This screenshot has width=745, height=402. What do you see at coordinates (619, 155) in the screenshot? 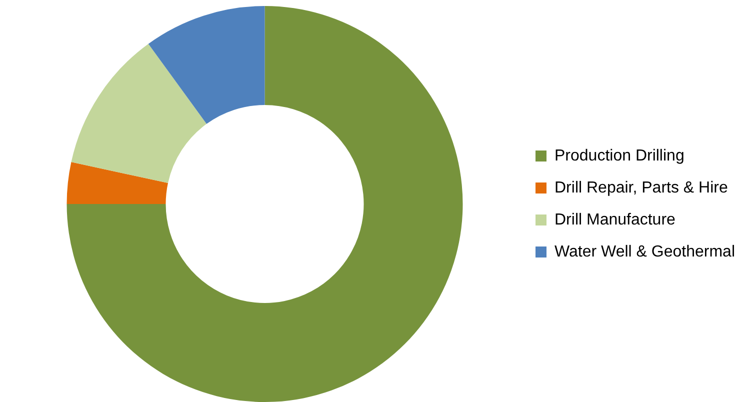
I see `legend-label: Production Drilling` at bounding box center [619, 155].